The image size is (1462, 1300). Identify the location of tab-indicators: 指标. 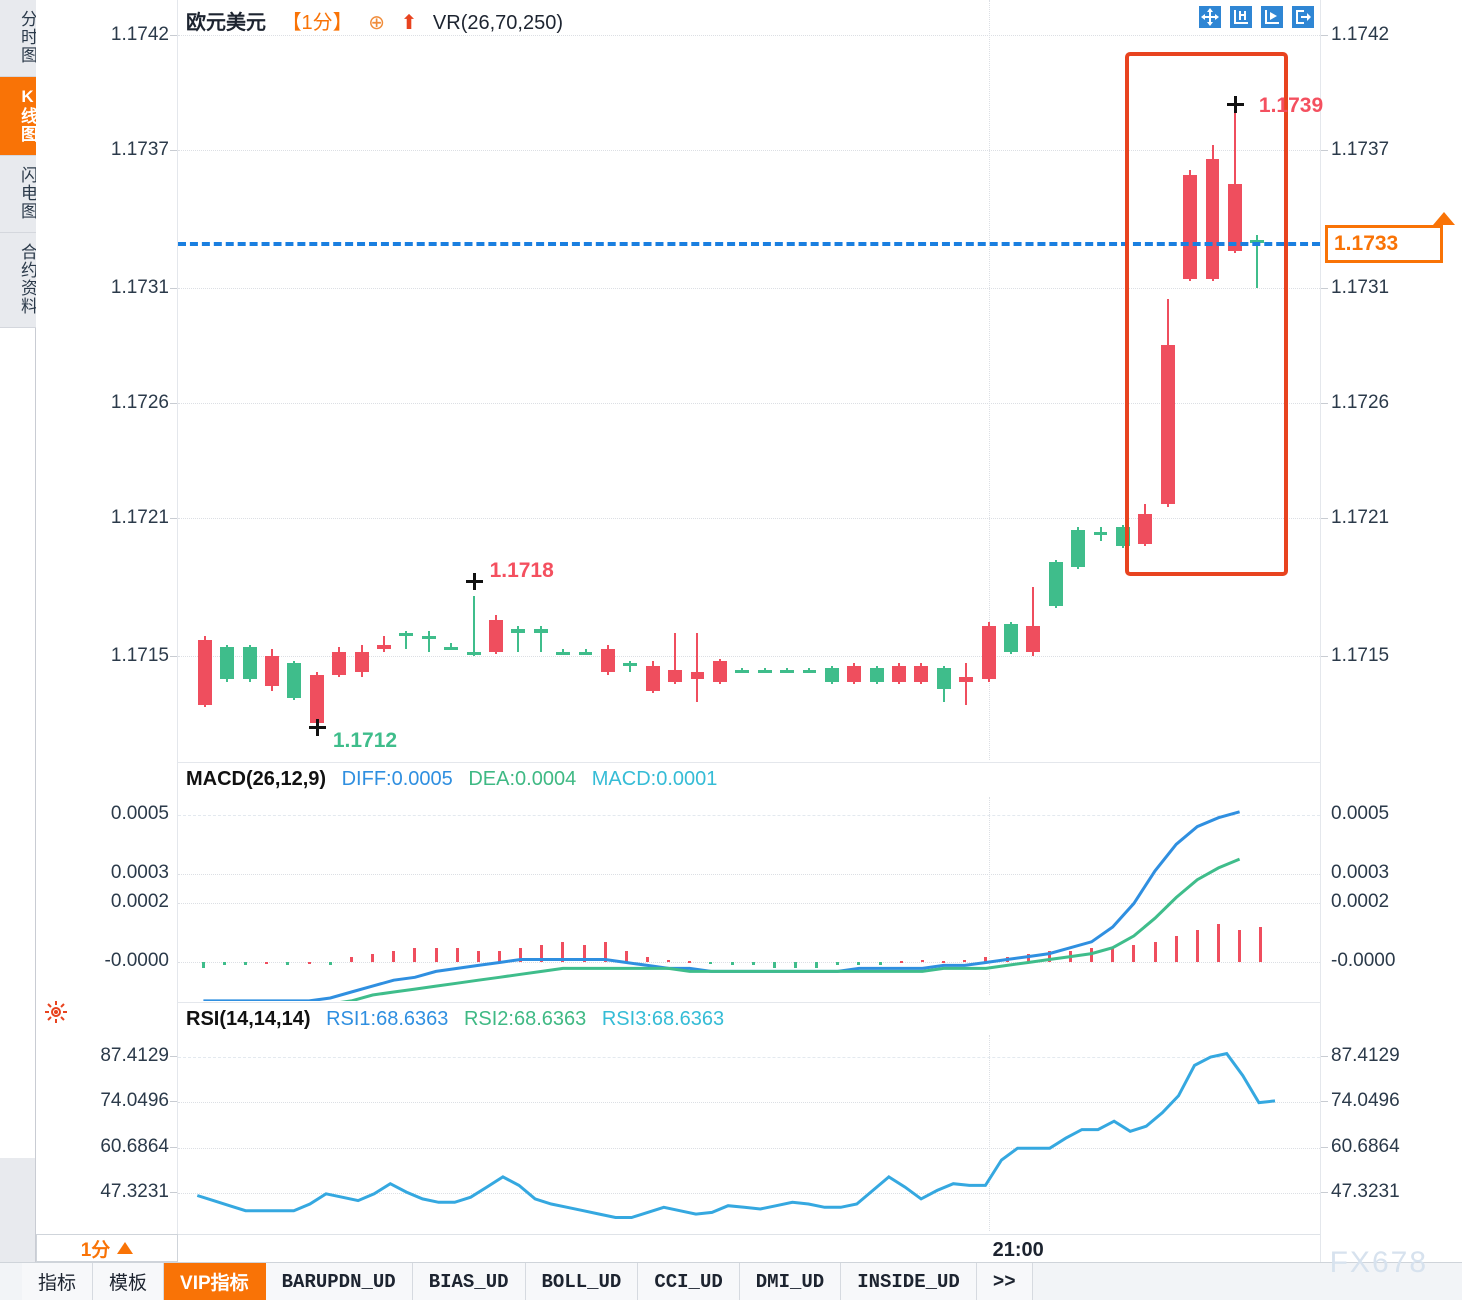
(58, 1281).